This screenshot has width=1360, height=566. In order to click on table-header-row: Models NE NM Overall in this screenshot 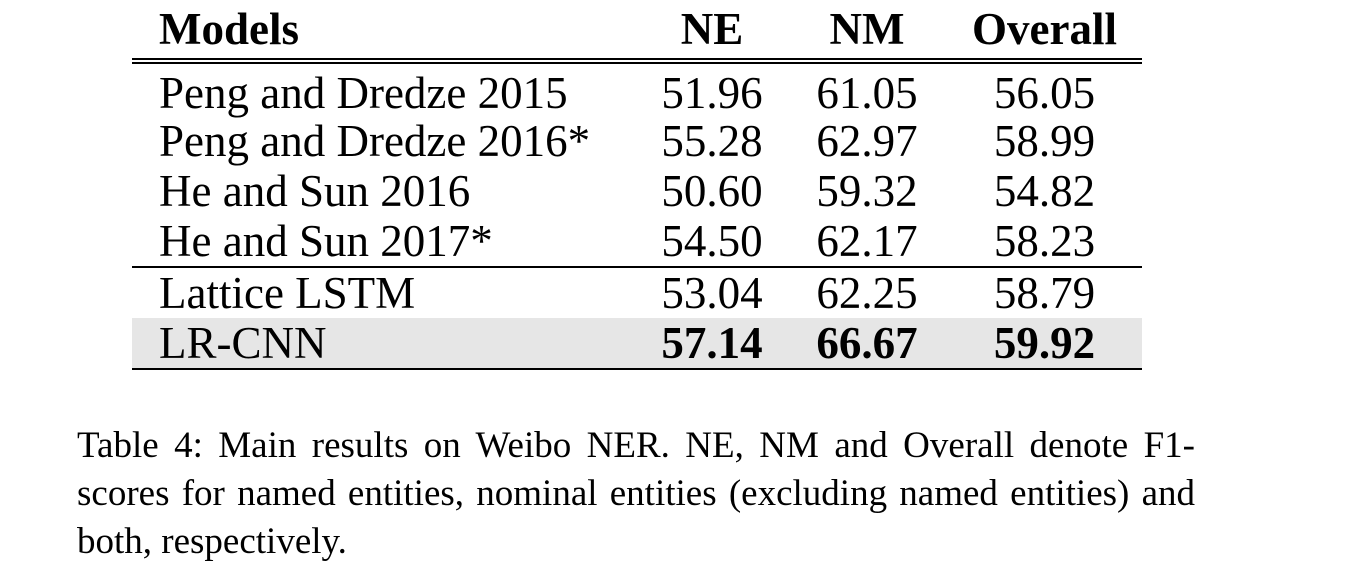, I will do `click(637, 32)`.